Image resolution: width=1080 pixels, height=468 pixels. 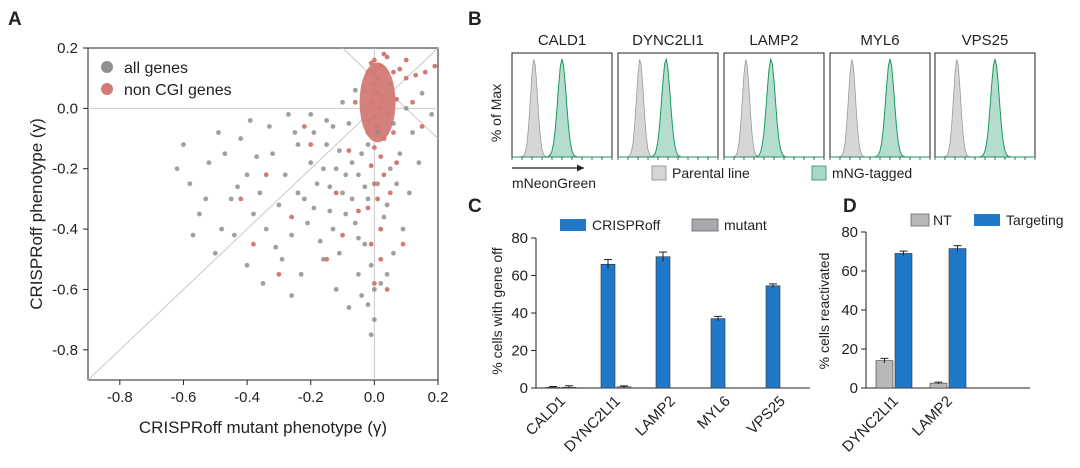 What do you see at coordinates (554, 183) in the screenshot?
I see `histogram-x-label: mNeonGreen` at bounding box center [554, 183].